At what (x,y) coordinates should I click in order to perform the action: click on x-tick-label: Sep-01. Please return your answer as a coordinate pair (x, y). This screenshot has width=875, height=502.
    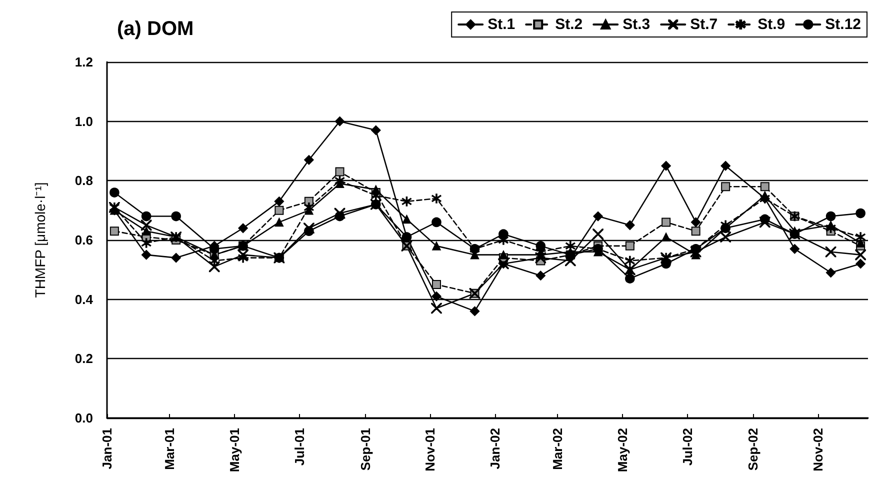
    Looking at the image, I should click on (365, 449).